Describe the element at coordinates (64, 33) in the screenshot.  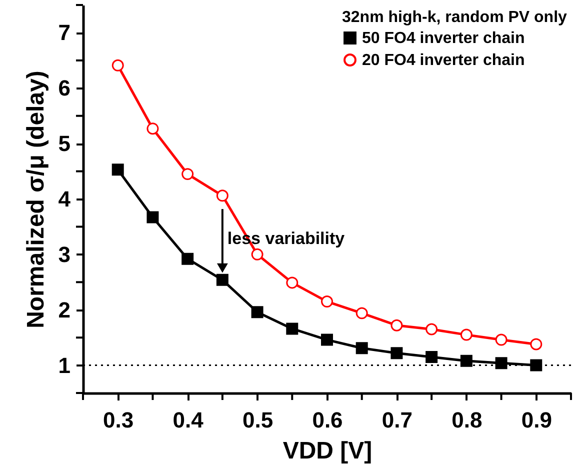
I see `y-tick-label: 7` at that location.